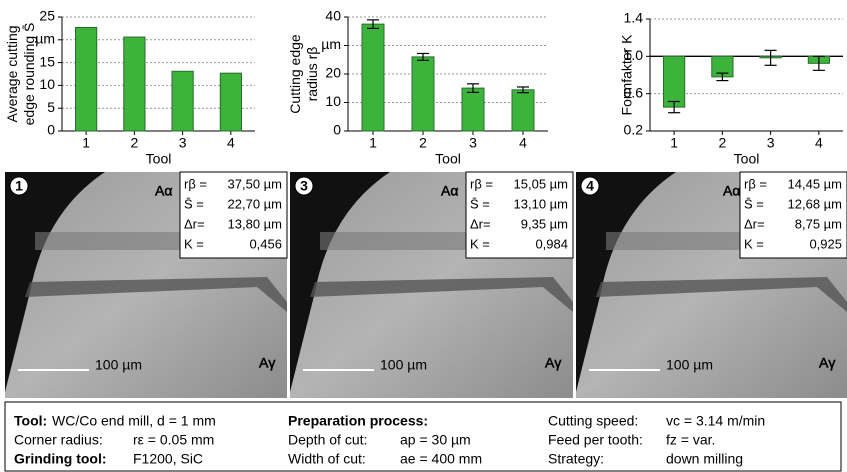  Describe the element at coordinates (47, 61) in the screenshot. I see `y-tick-label: 15` at that location.